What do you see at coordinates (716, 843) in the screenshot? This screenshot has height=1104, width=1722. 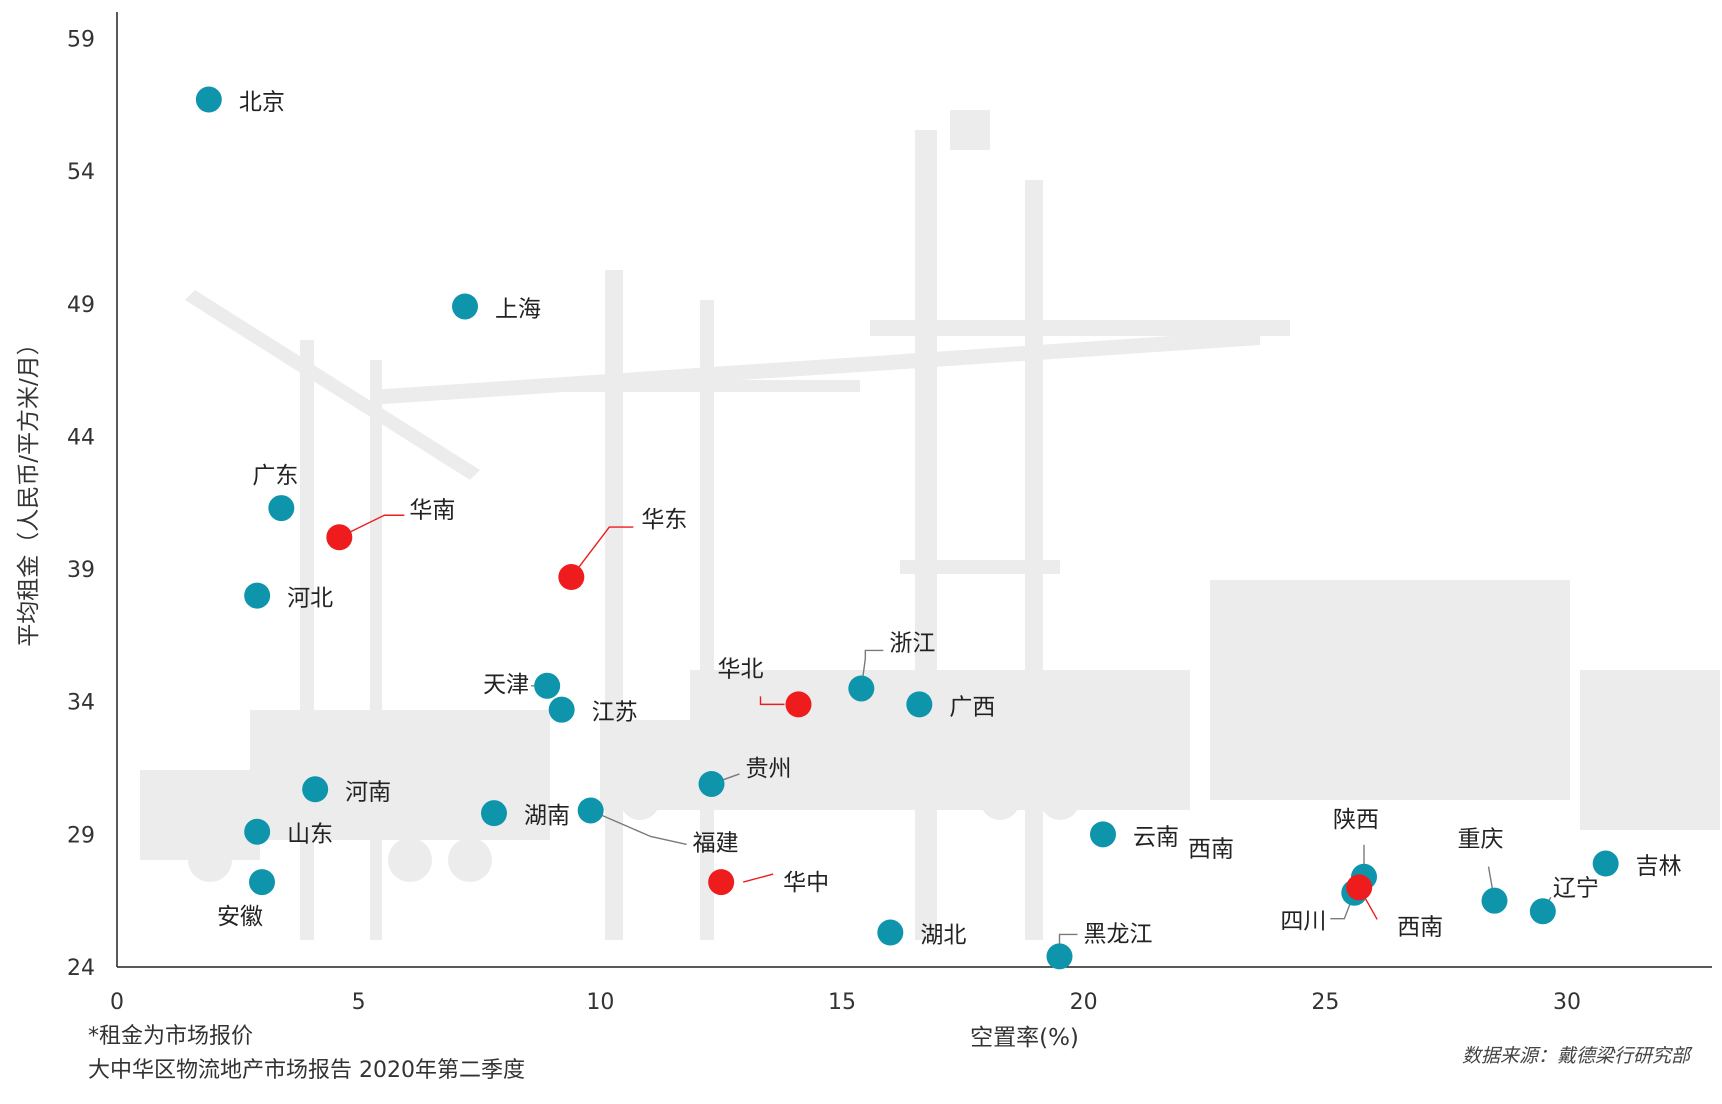 I see `point-label: 福建` at bounding box center [716, 843].